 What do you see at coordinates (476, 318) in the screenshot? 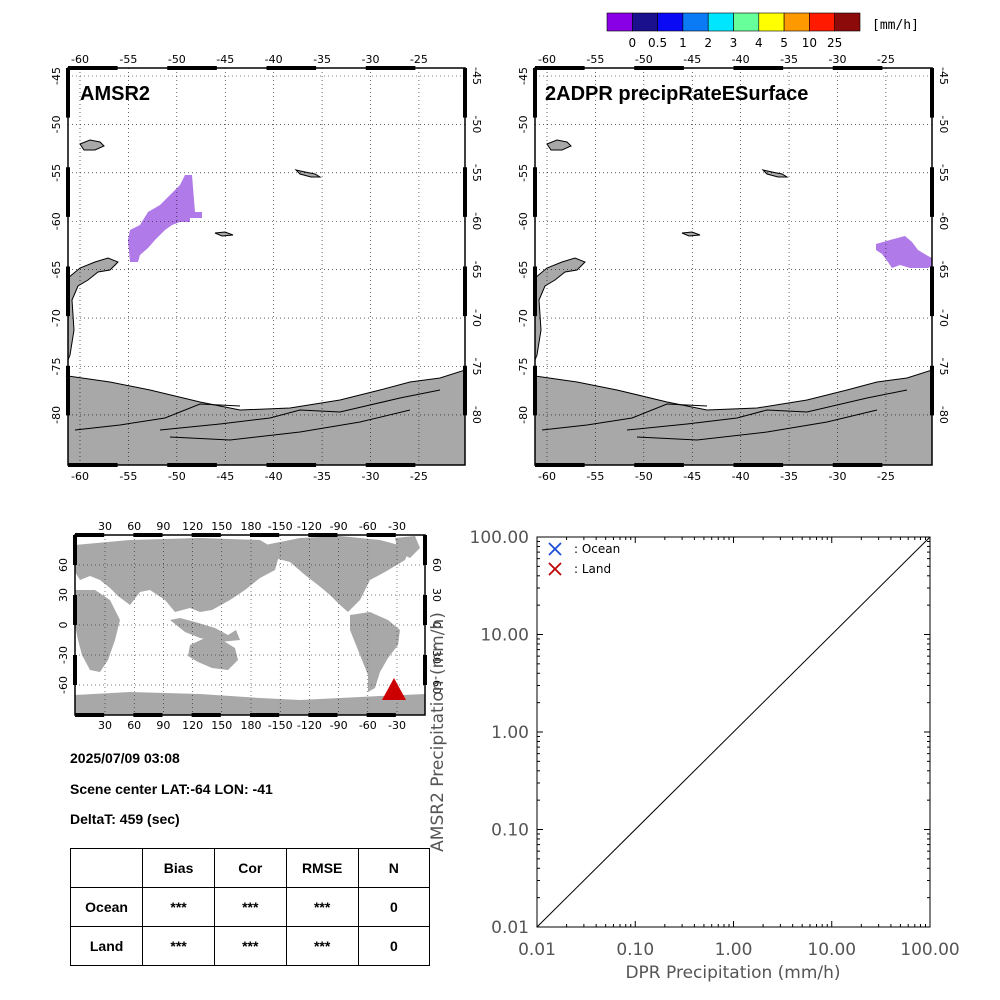
I see `right-lat-label: -70` at bounding box center [476, 318].